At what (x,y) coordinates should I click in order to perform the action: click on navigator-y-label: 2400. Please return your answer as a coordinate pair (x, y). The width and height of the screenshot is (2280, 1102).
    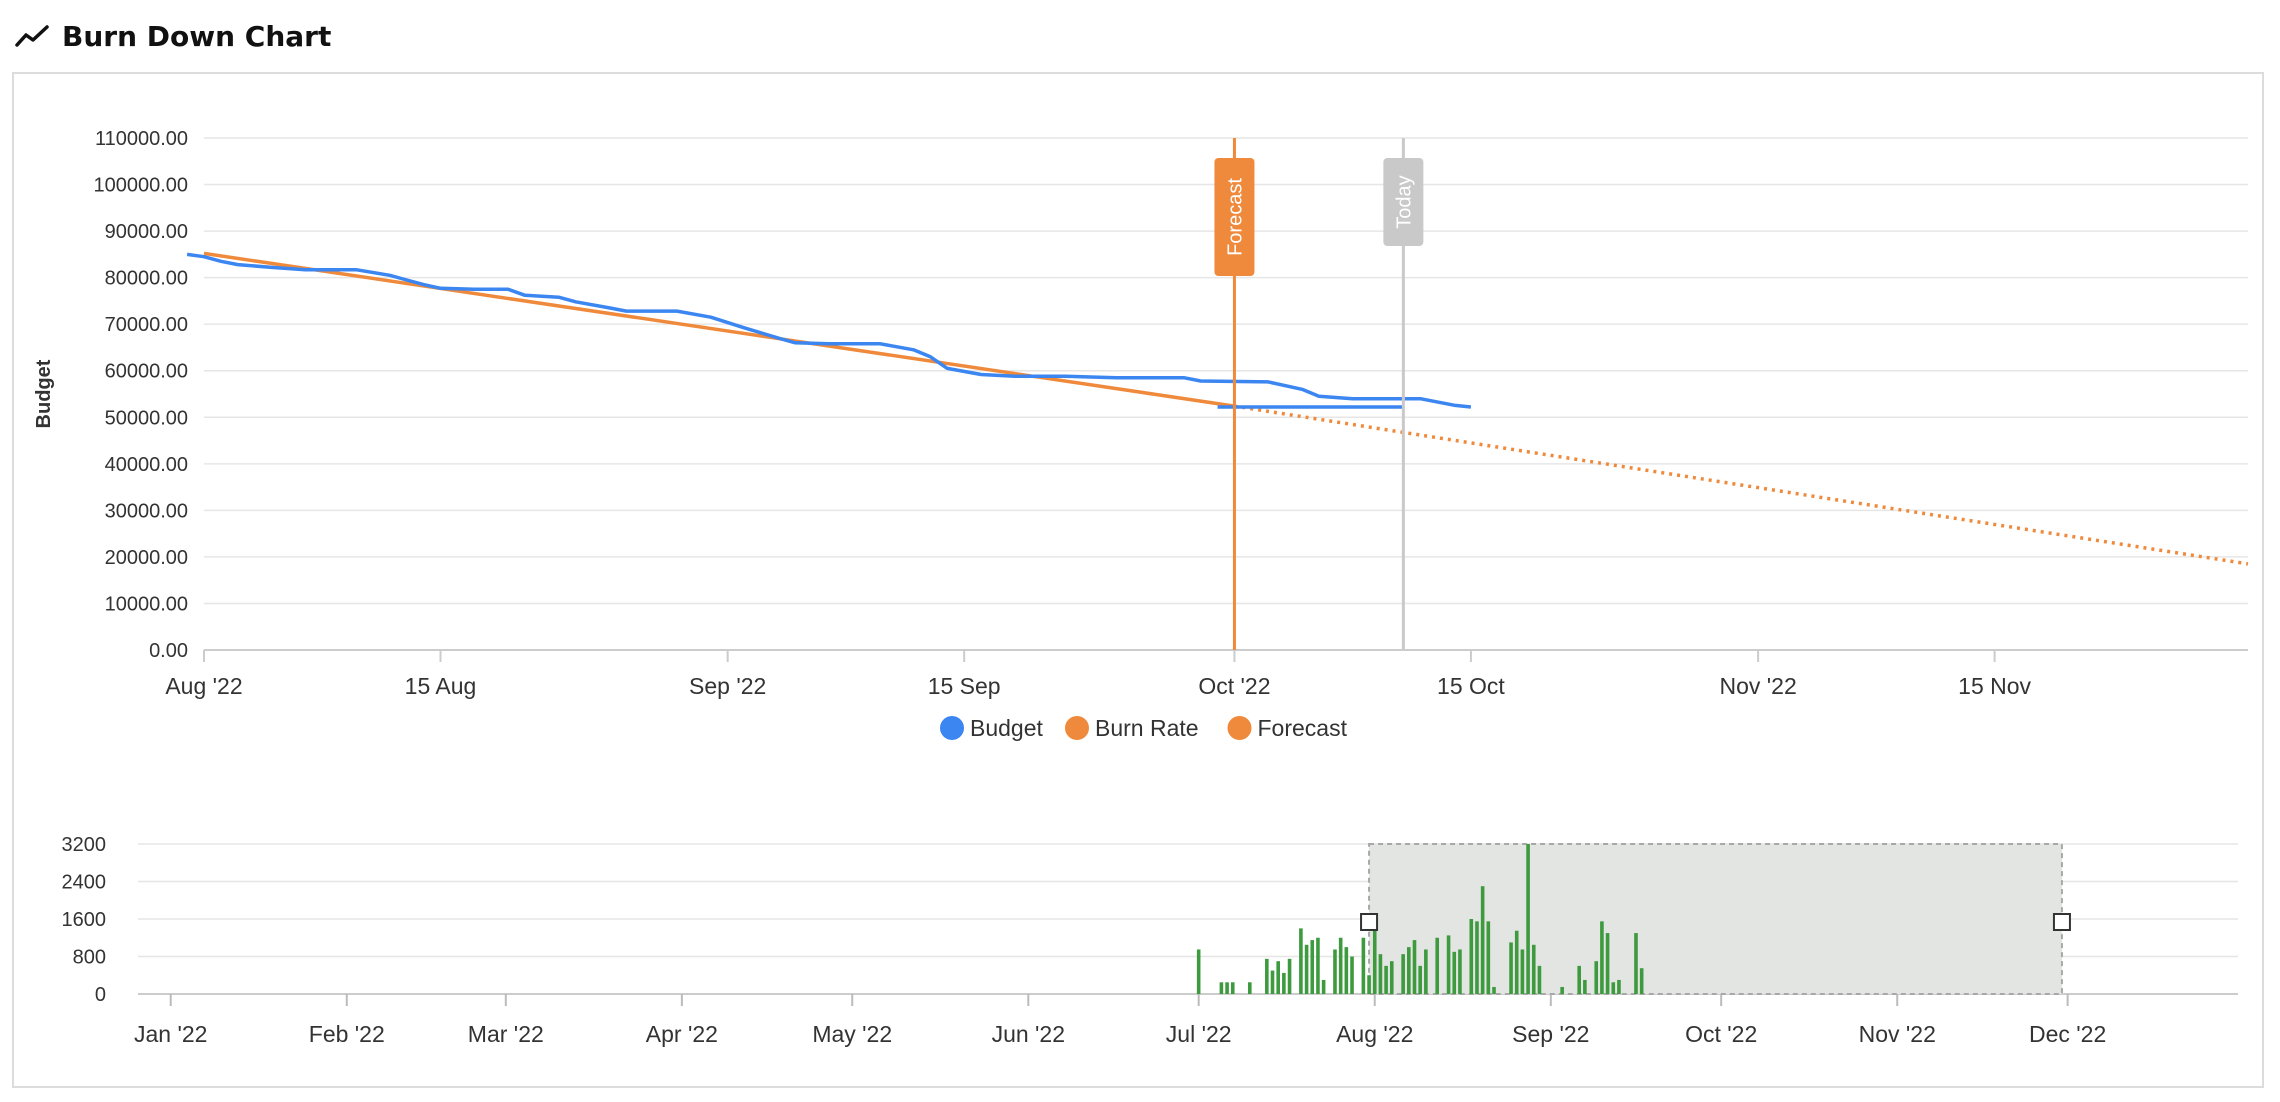
    Looking at the image, I should click on (84, 883).